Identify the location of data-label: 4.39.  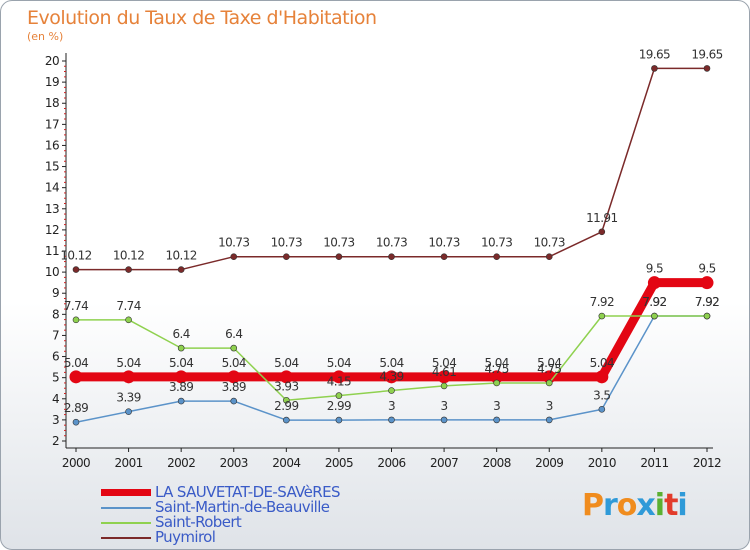
(391, 377).